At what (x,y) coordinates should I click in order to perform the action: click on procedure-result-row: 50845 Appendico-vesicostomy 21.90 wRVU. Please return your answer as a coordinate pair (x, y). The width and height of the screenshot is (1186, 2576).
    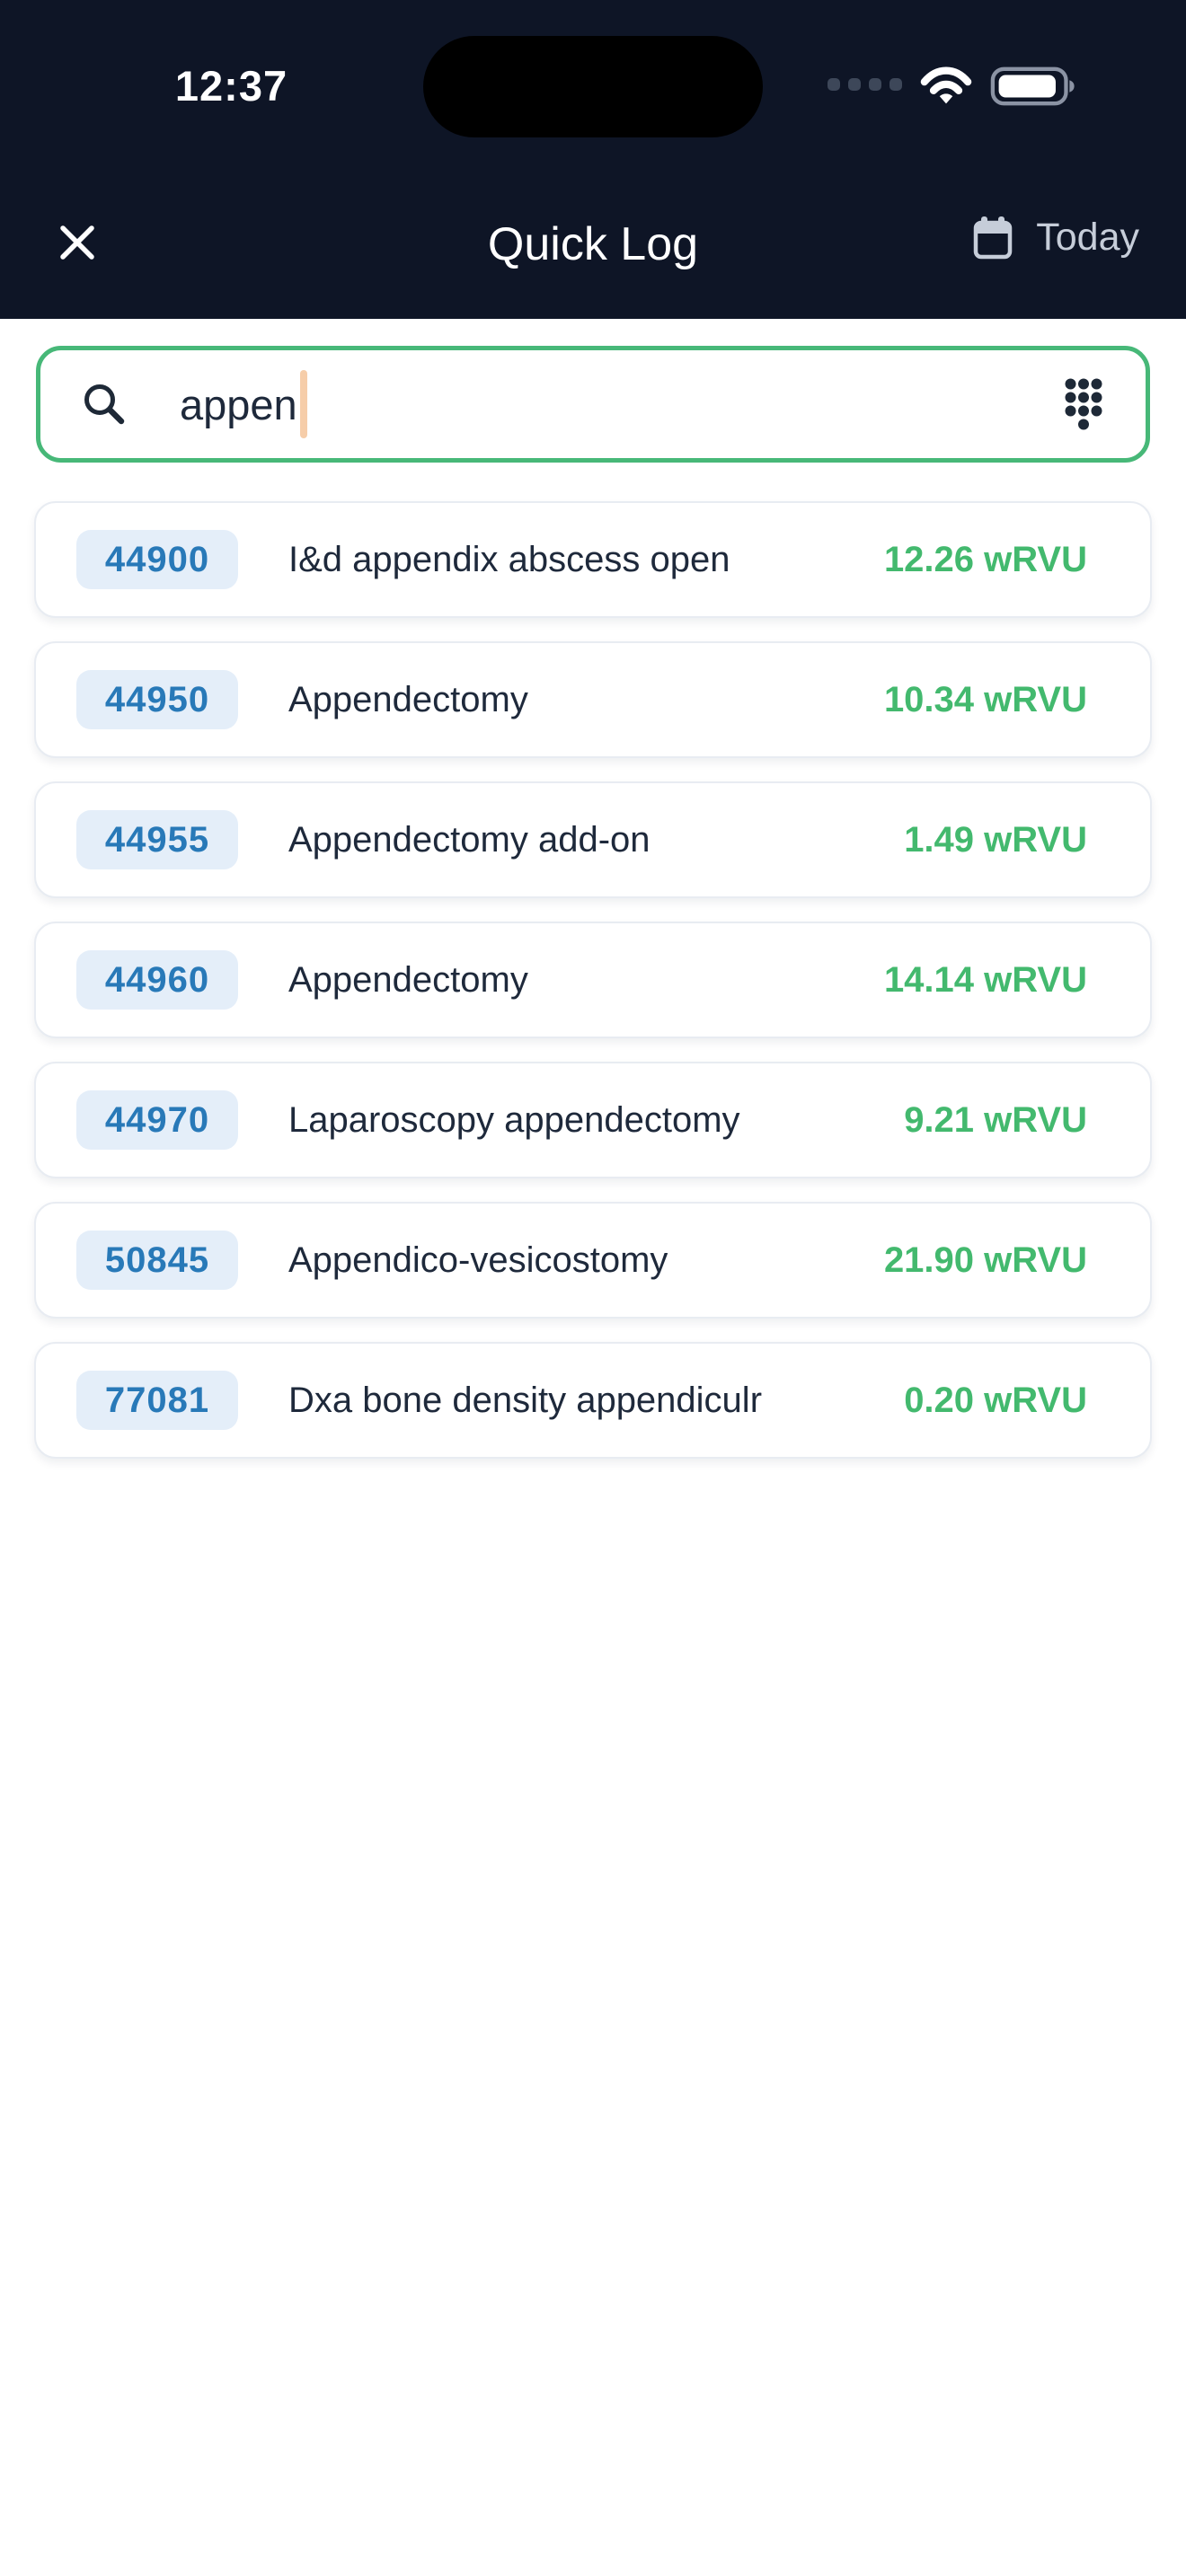
    Looking at the image, I should click on (593, 1260).